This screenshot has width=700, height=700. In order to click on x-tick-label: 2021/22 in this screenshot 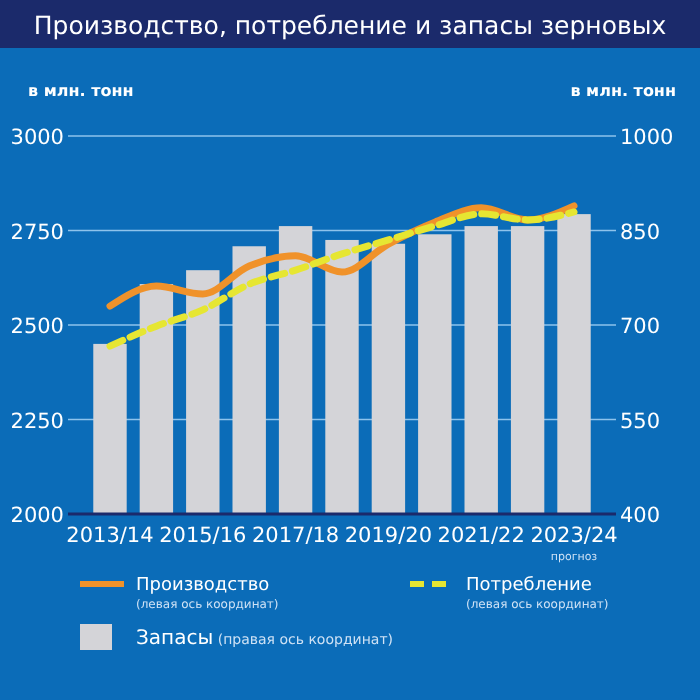, I will do `click(481, 536)`.